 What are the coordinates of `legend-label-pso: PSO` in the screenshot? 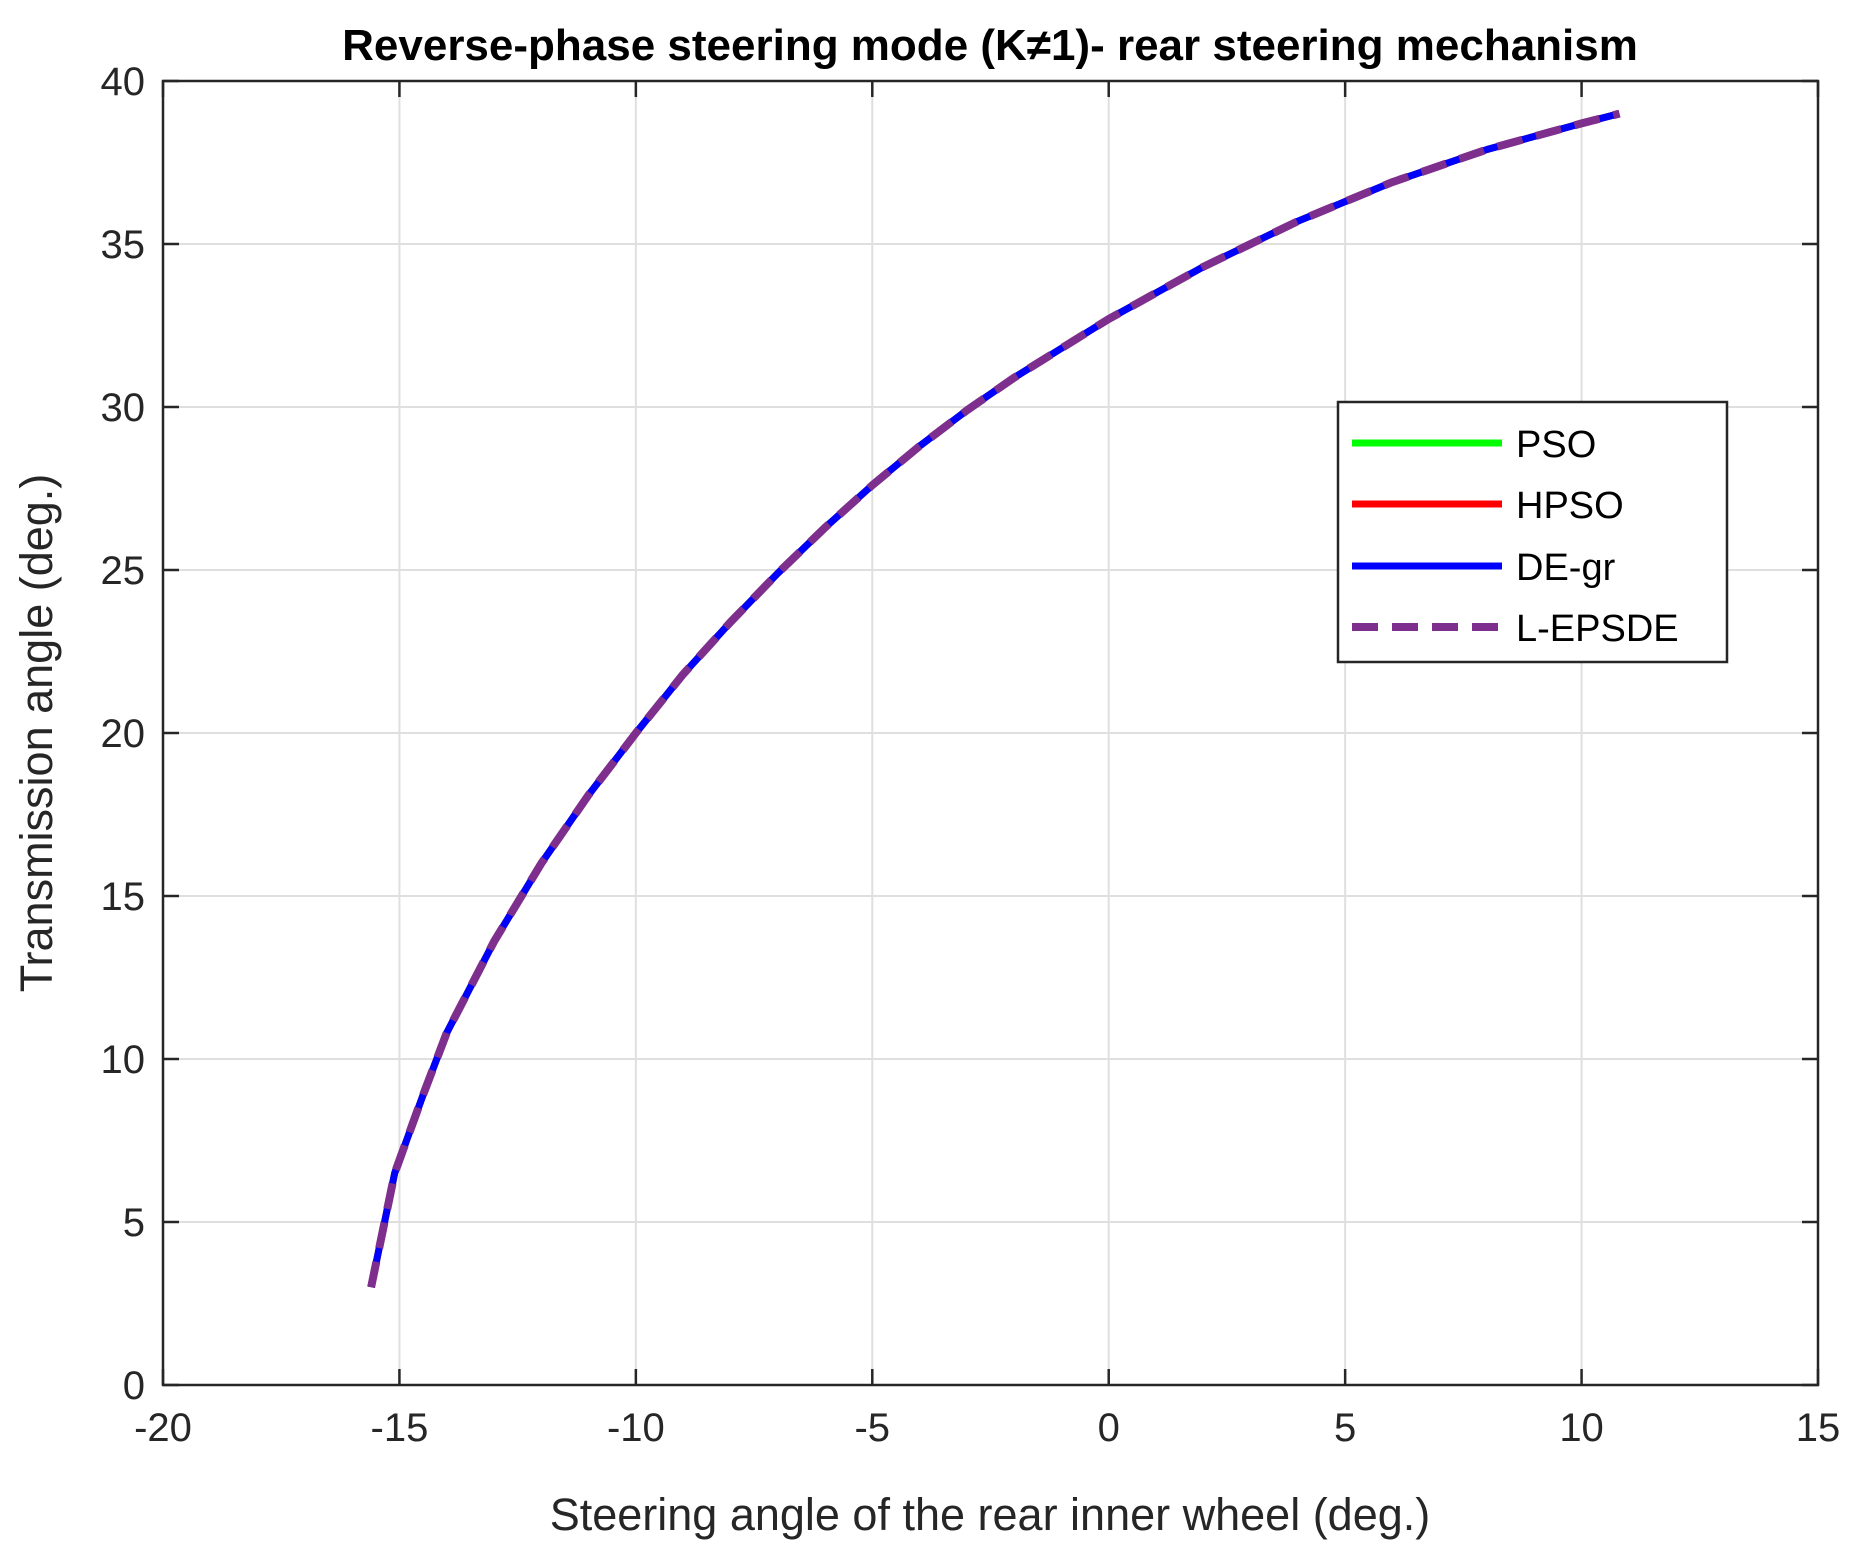 It's located at (1556, 445).